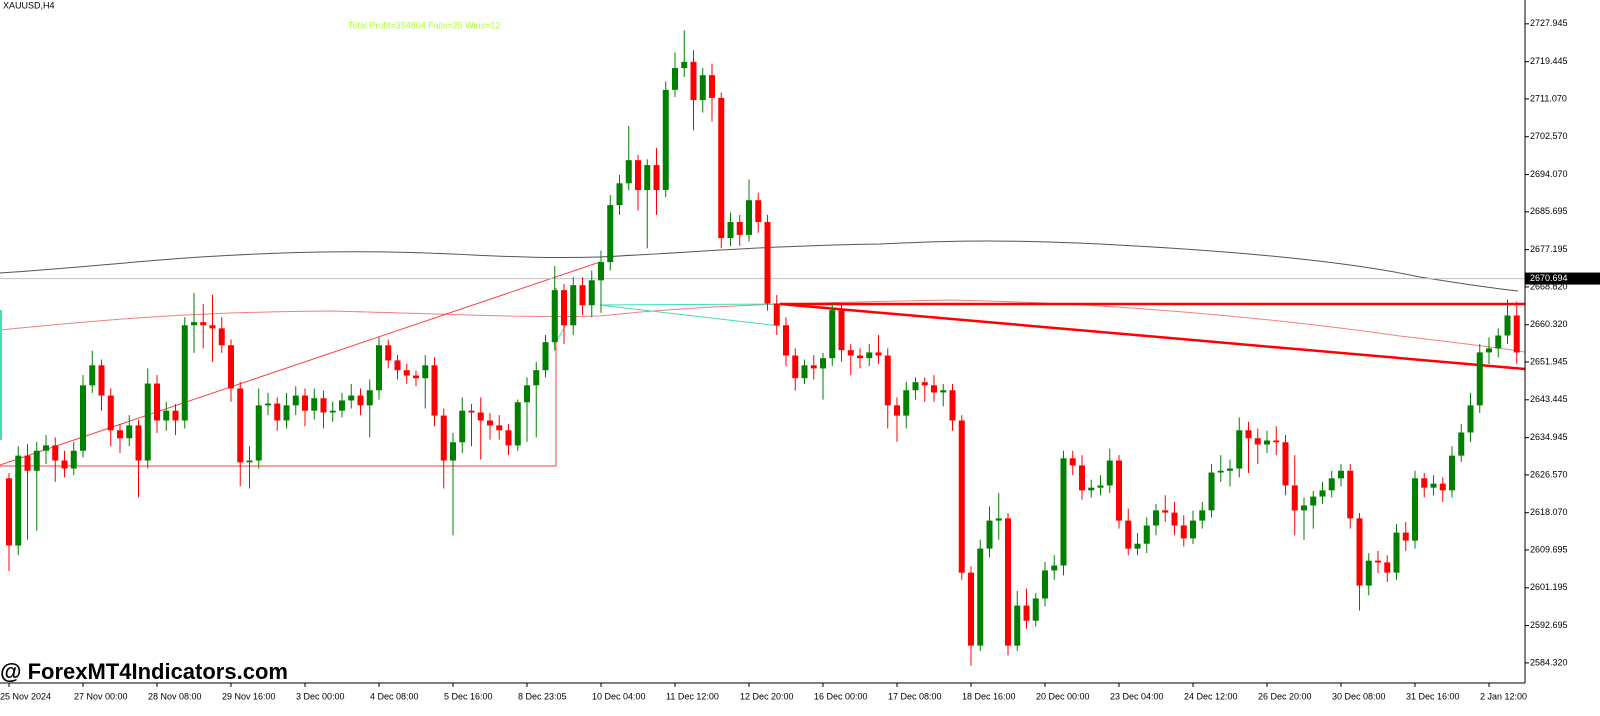 This screenshot has width=1600, height=716. I want to click on moving-average, so click(763, 326).